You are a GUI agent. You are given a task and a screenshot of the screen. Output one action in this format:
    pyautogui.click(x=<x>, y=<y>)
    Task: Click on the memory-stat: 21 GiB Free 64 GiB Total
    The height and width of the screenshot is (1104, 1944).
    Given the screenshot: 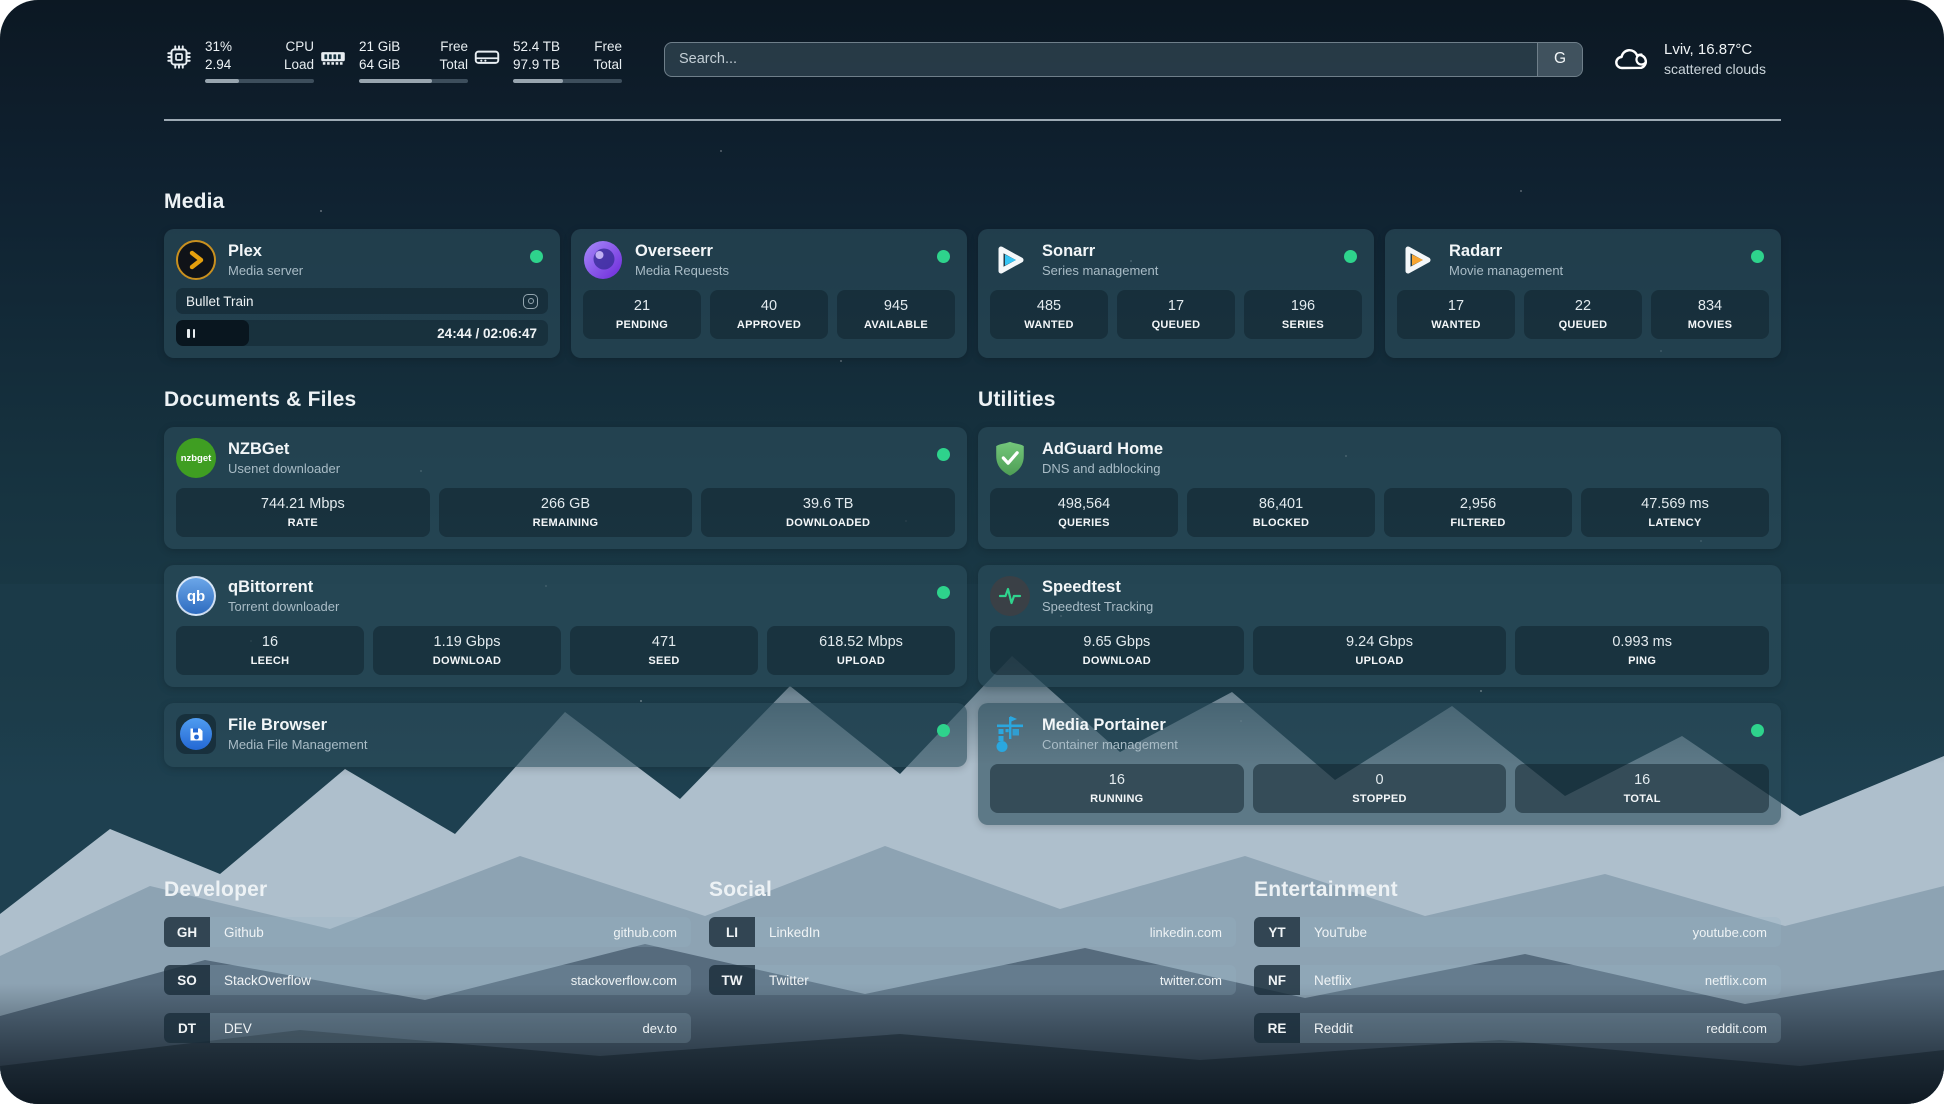 What is the action you would take?
    pyautogui.click(x=393, y=59)
    